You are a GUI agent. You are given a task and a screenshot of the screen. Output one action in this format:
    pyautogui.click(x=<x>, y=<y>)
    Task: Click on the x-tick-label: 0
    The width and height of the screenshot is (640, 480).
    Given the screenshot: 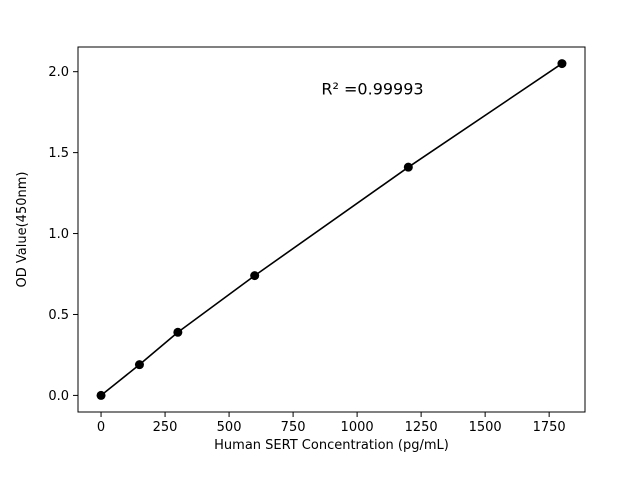 What is the action you would take?
    pyautogui.click(x=101, y=427)
    